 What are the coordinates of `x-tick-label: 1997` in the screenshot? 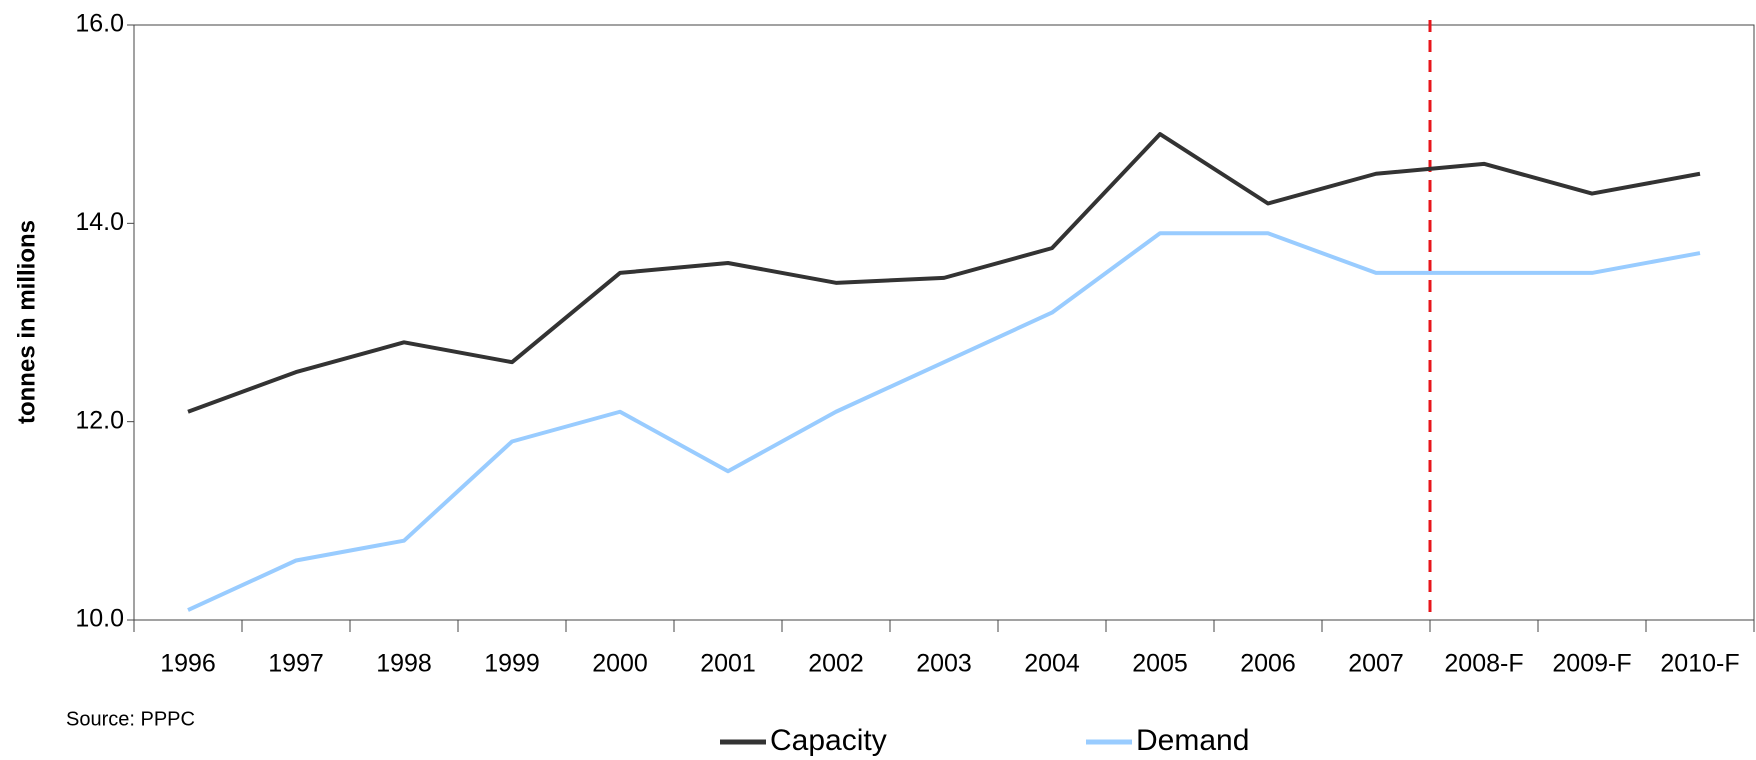 It's located at (296, 664).